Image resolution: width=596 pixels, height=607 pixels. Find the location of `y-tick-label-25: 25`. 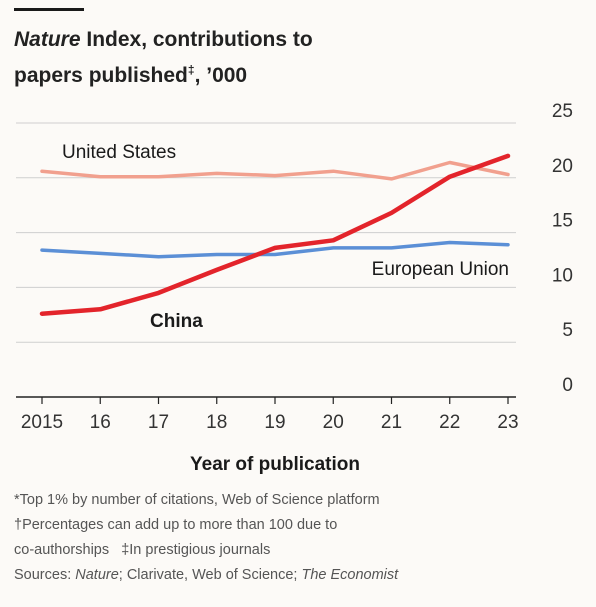

y-tick-label-25: 25 is located at coordinates (562, 111).